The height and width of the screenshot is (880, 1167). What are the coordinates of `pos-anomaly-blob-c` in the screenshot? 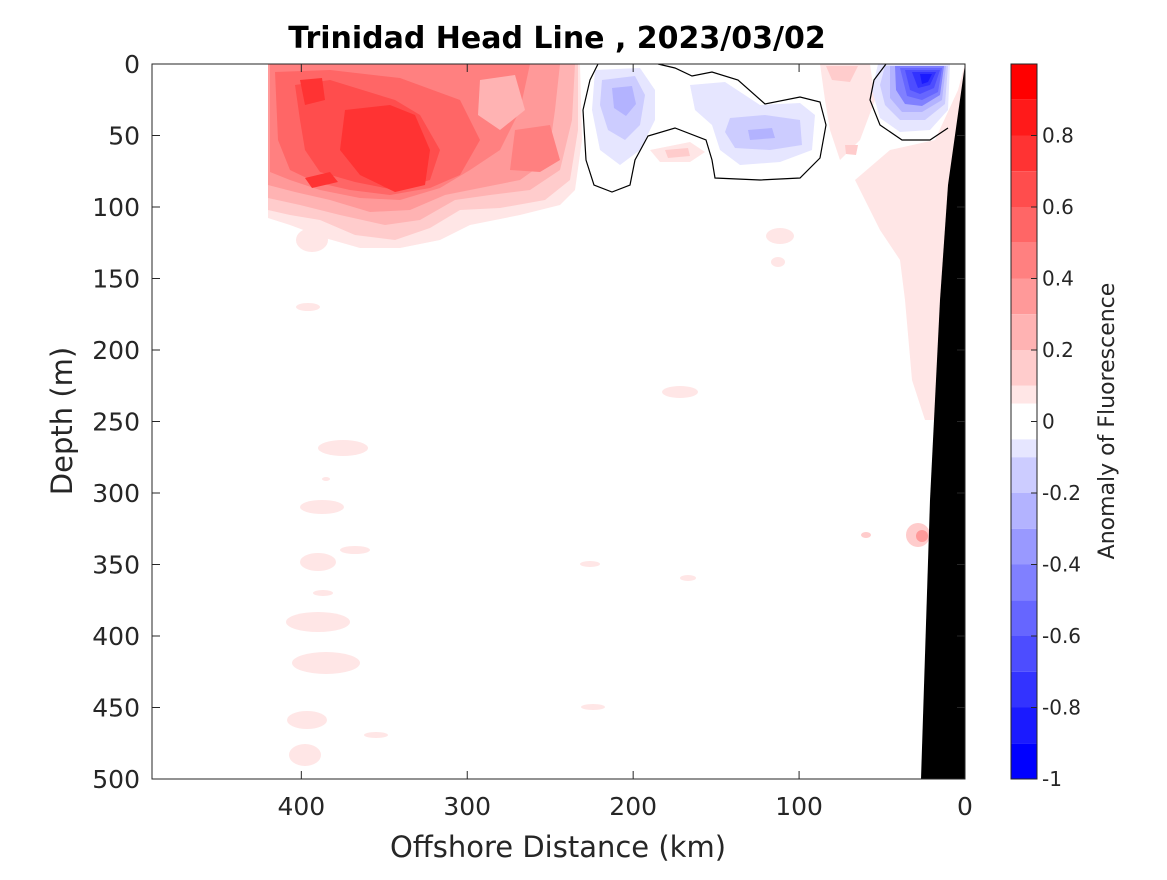 It's located at (535, 148).